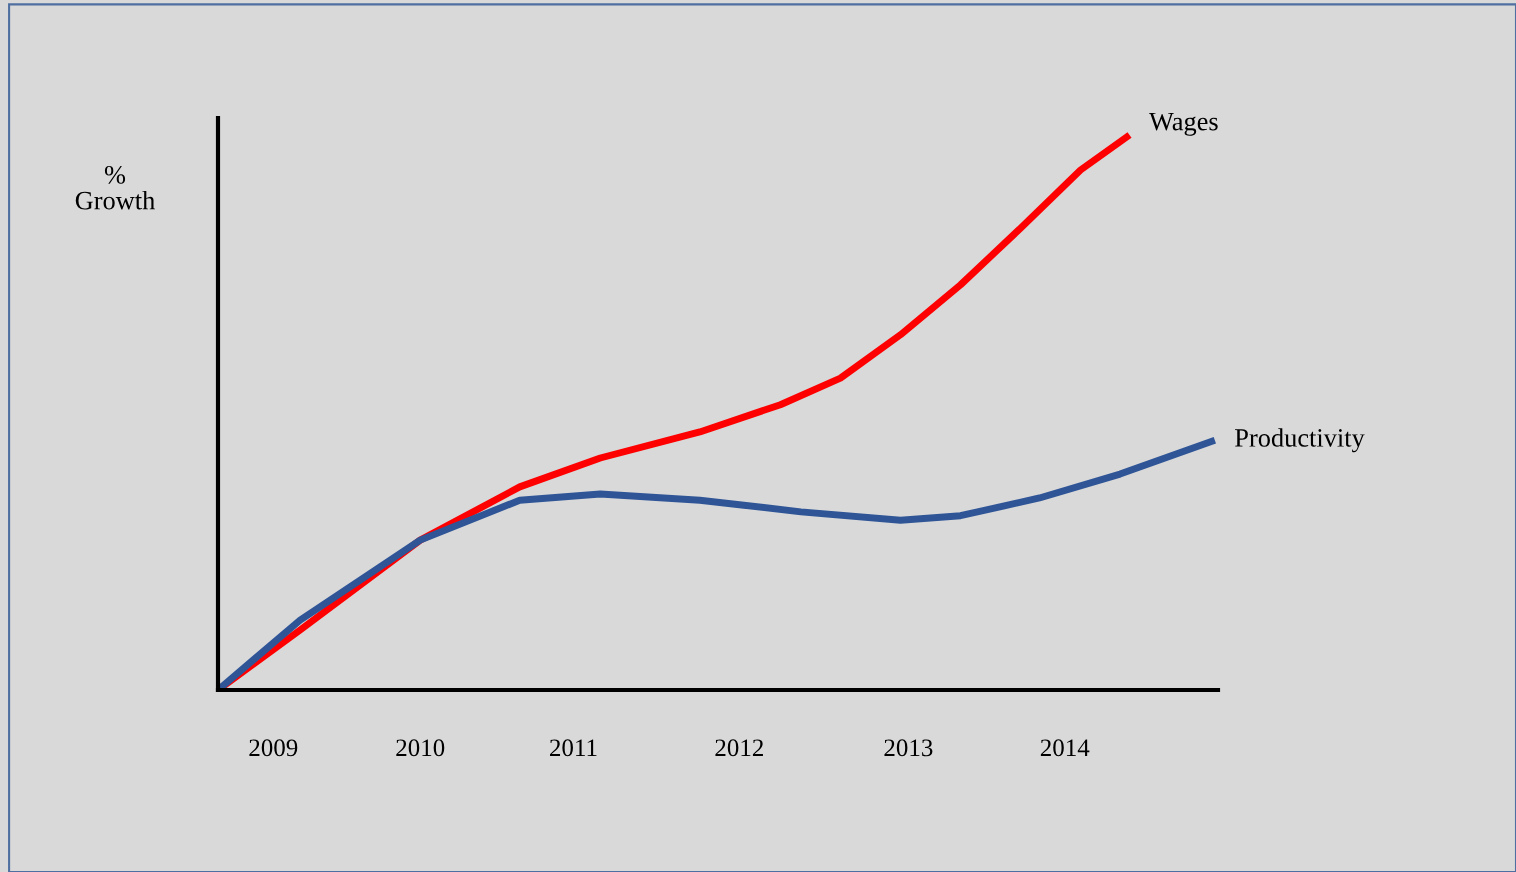 This screenshot has height=872, width=1516. What do you see at coordinates (1183, 124) in the screenshot?
I see `series-label: Wages` at bounding box center [1183, 124].